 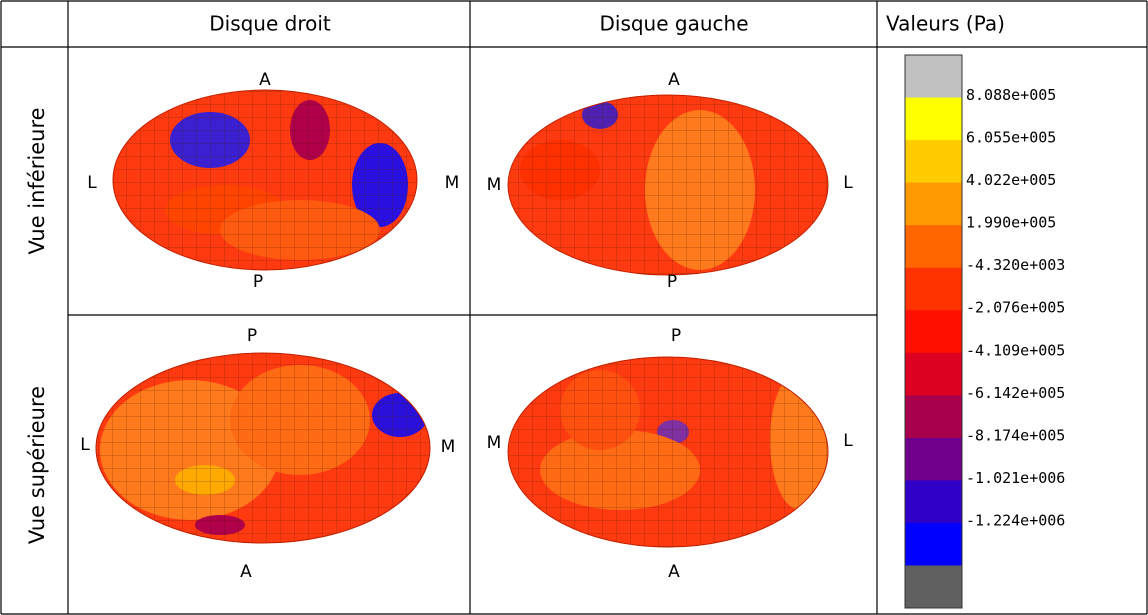 What do you see at coordinates (945, 24) in the screenshot?
I see `column-header: Valeurs (Pa)` at bounding box center [945, 24].